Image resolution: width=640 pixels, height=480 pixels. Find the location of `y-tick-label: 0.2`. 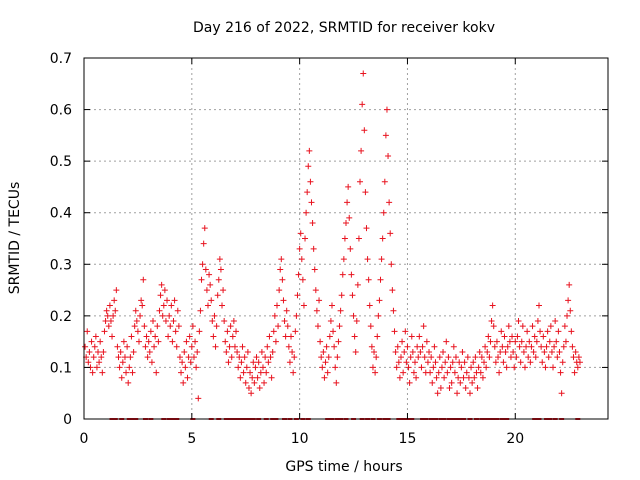

y-tick-label: 0.2 is located at coordinates (61, 317).